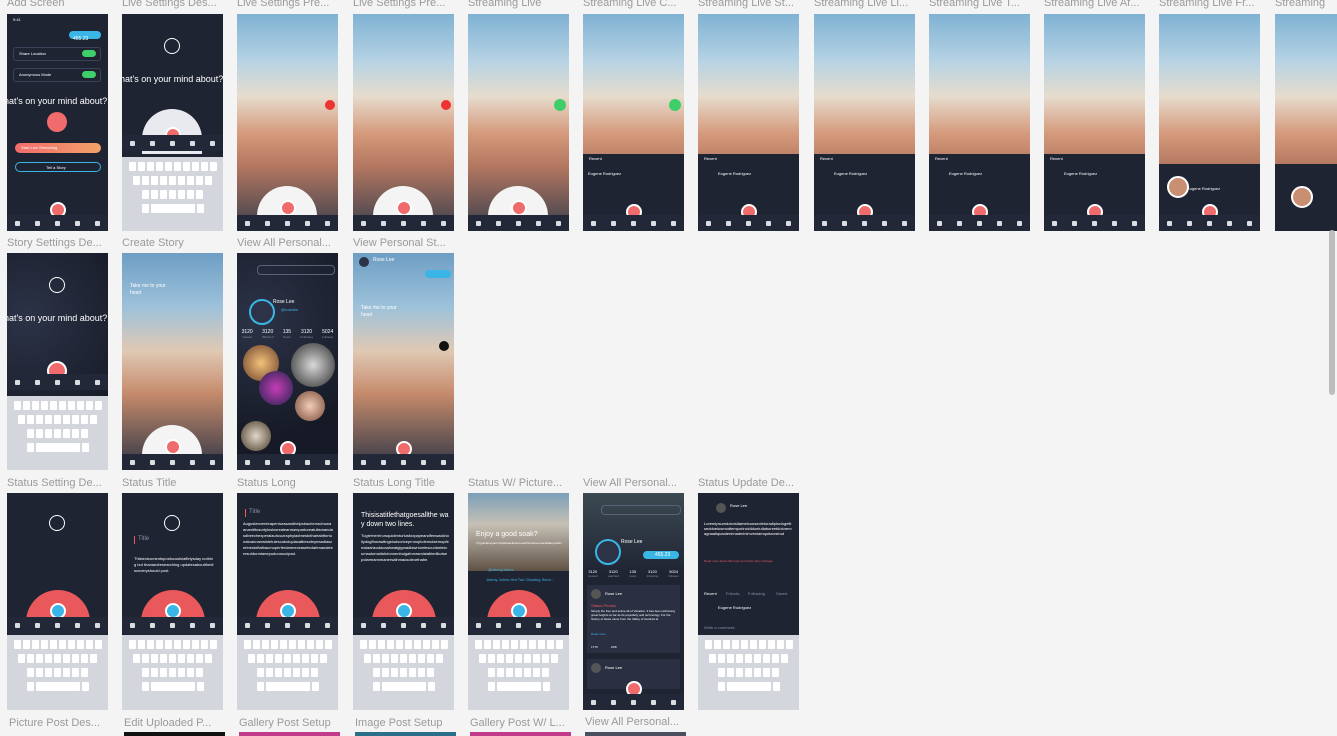  What do you see at coordinates (518, 122) in the screenshot?
I see `artboard-streaming-live` at bounding box center [518, 122].